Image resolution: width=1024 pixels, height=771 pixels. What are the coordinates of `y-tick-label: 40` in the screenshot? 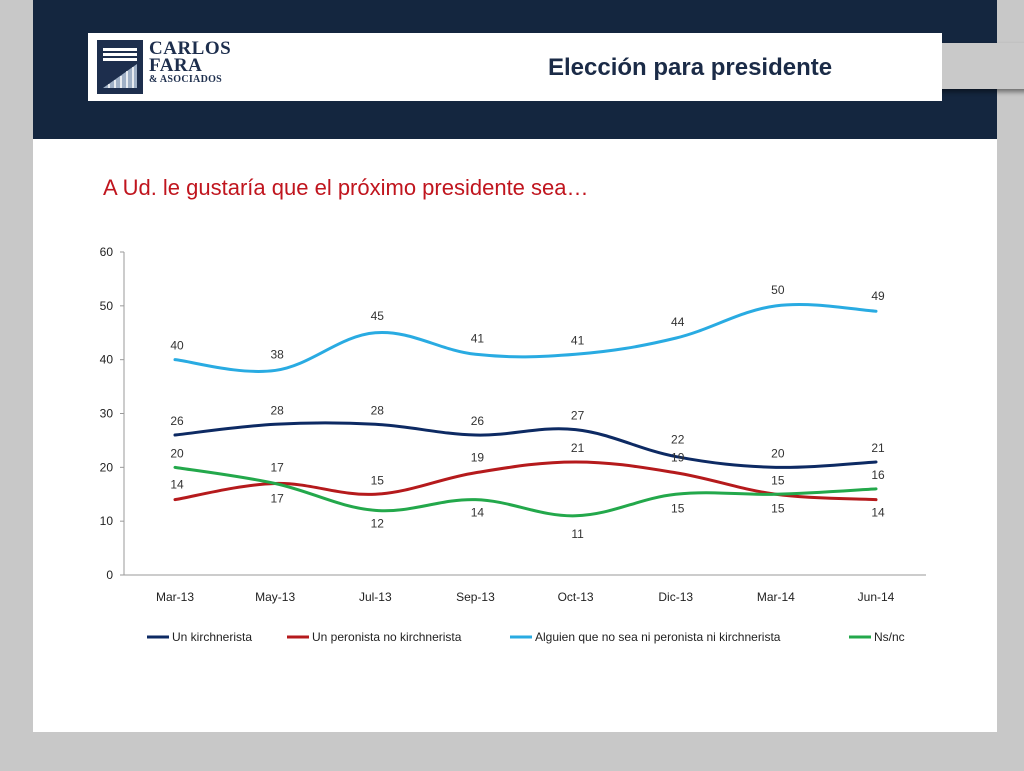 It's located at (107, 360).